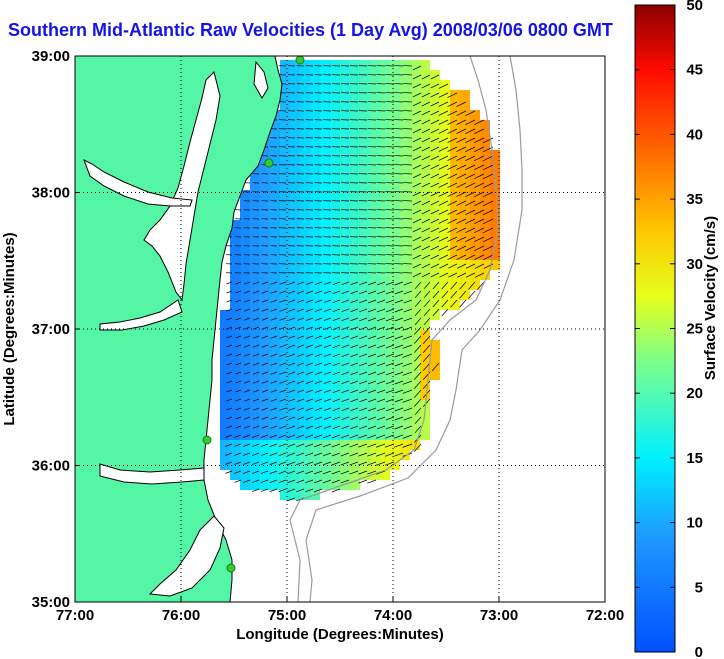 The width and height of the screenshot is (724, 659). I want to click on colorbar-tick-label: 30, so click(694, 264).